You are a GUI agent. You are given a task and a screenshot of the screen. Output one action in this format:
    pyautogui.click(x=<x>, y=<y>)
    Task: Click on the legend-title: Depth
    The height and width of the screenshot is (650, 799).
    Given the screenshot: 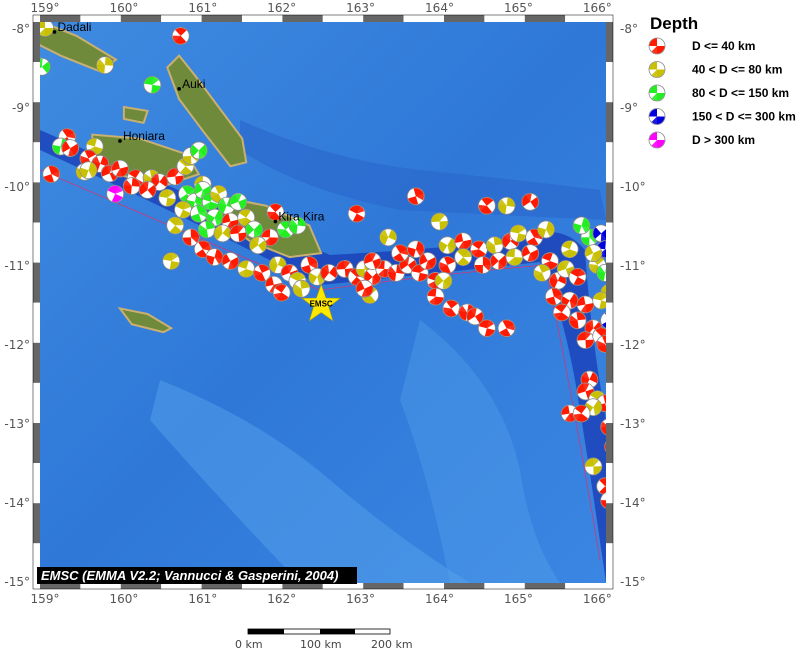 What is the action you would take?
    pyautogui.click(x=674, y=23)
    